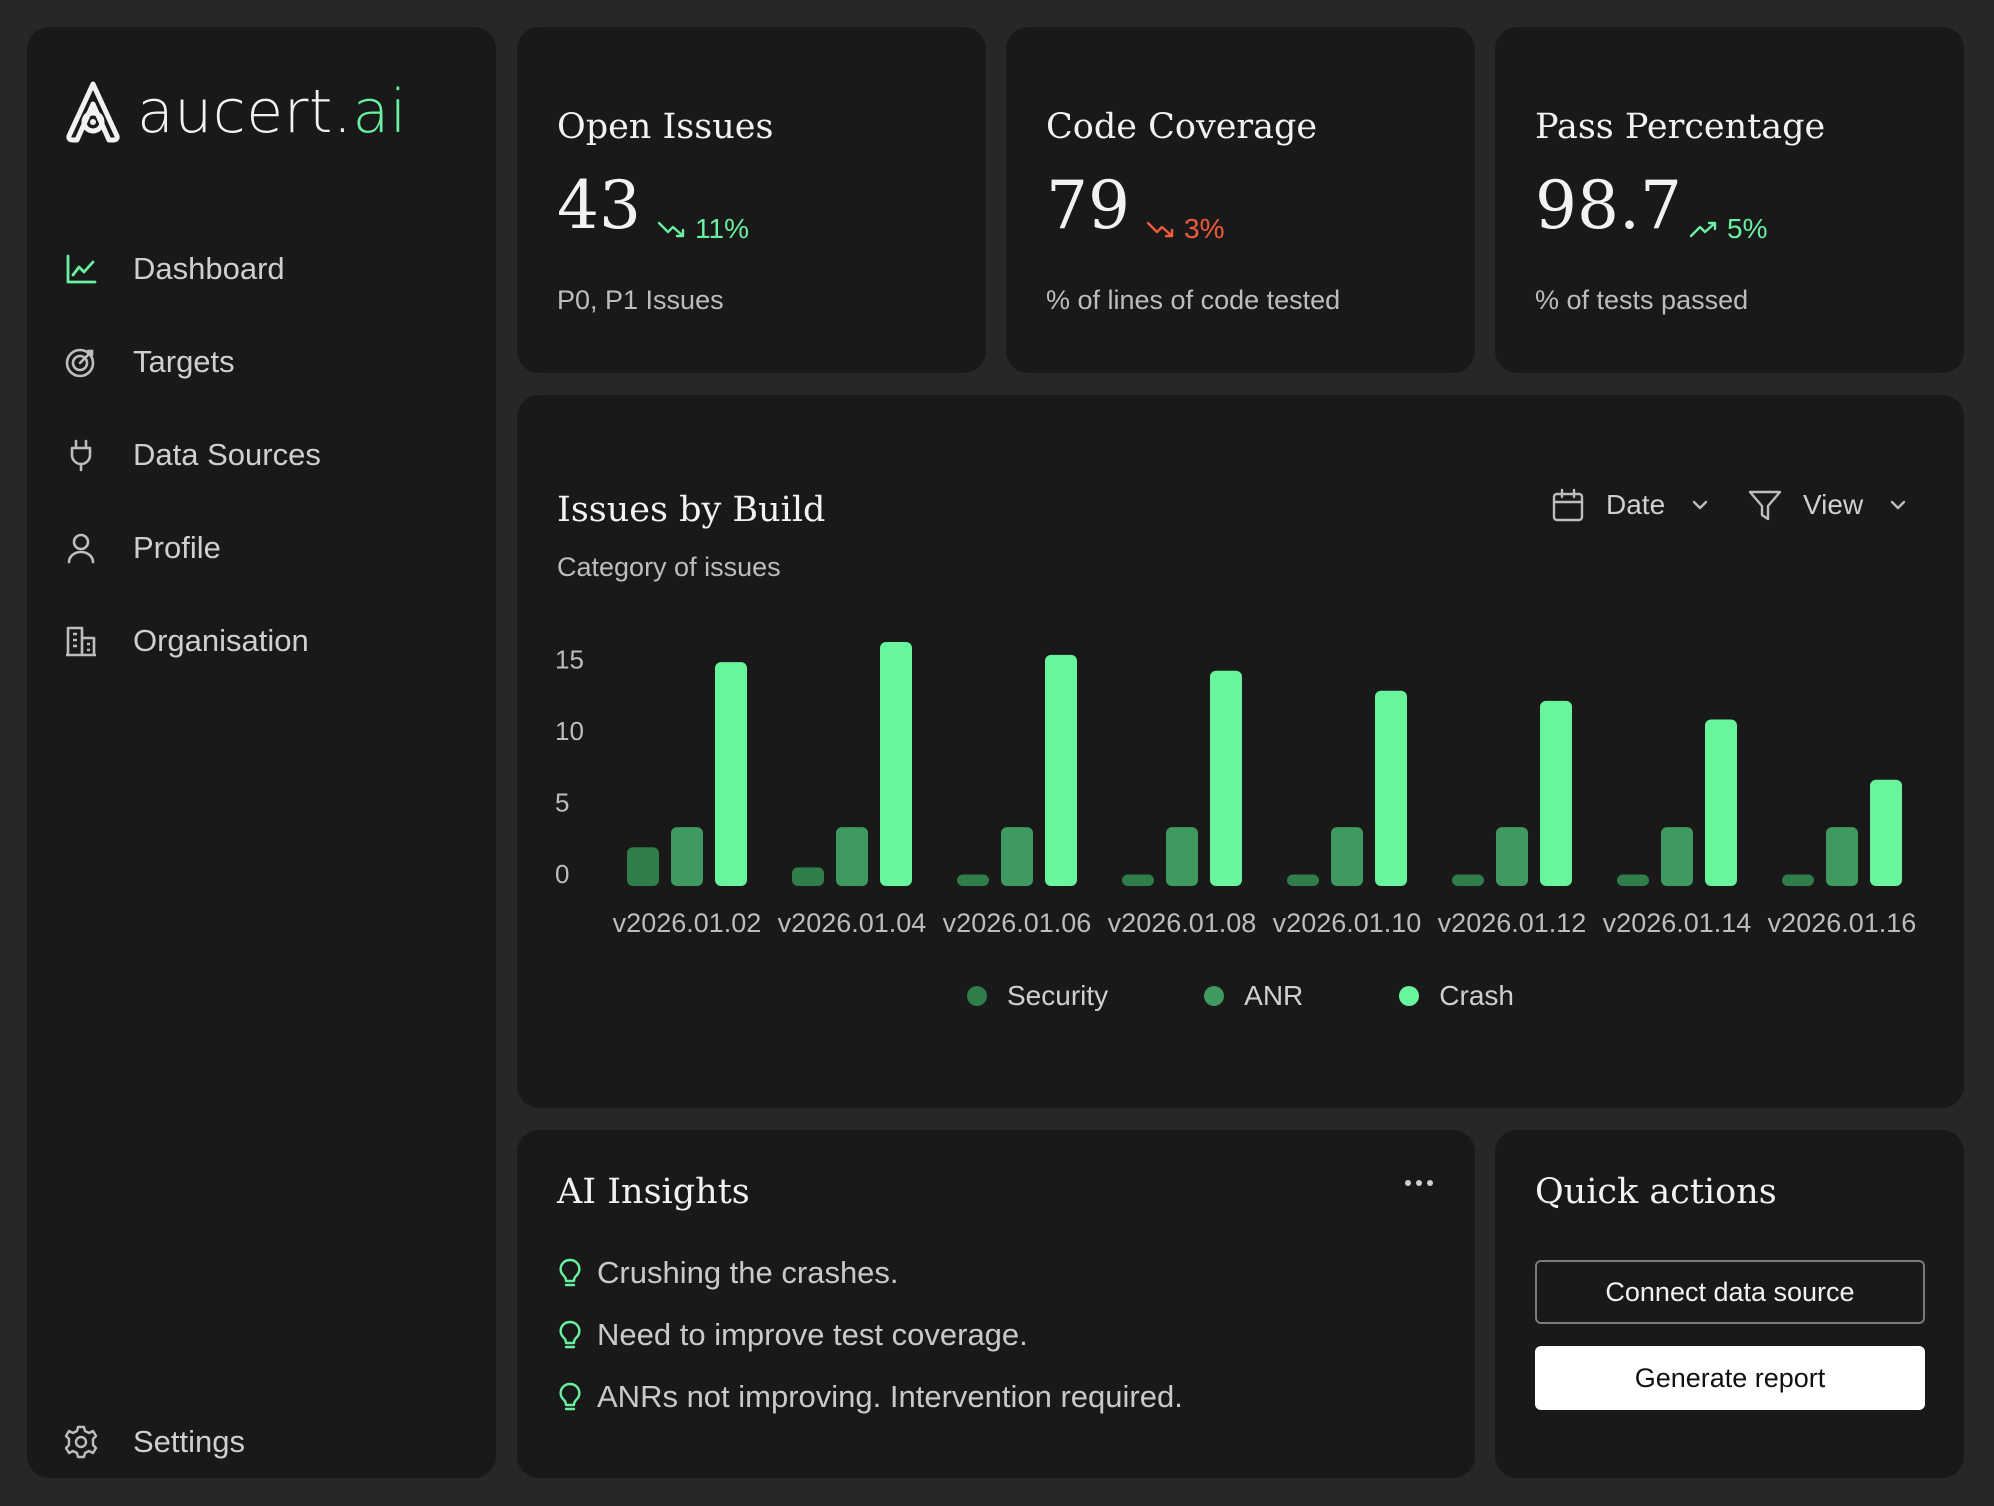 Image resolution: width=1994 pixels, height=1506 pixels. I want to click on sidebar-nav: Dashboard Targets Data Sources, so click(263, 454).